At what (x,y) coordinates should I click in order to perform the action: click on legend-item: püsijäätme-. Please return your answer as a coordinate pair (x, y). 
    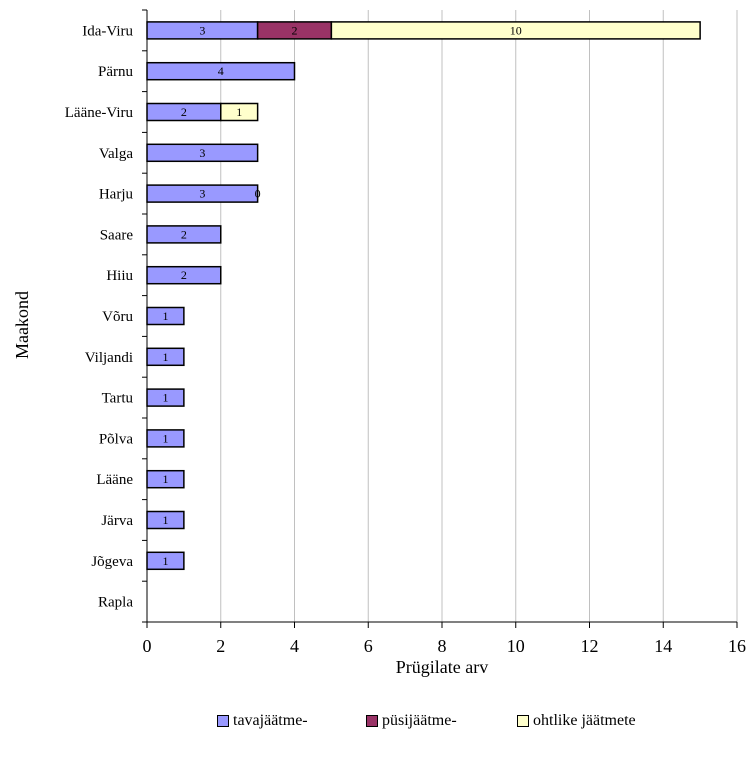
    Looking at the image, I should click on (411, 721).